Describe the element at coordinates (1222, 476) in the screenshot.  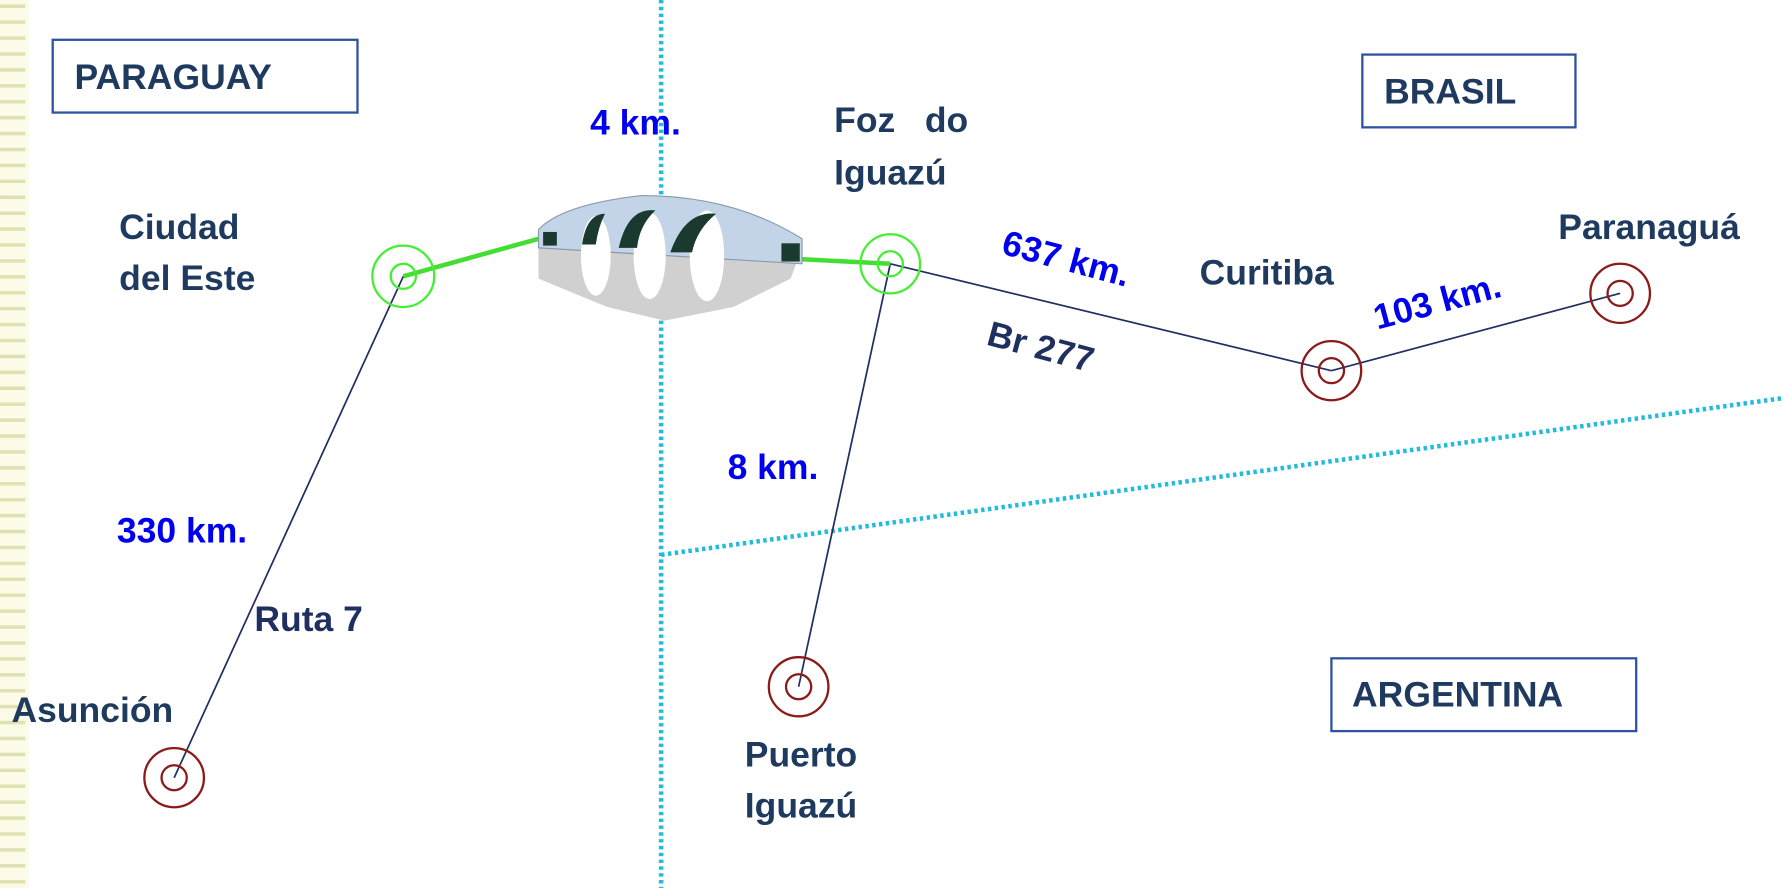
I see `border-line` at that location.